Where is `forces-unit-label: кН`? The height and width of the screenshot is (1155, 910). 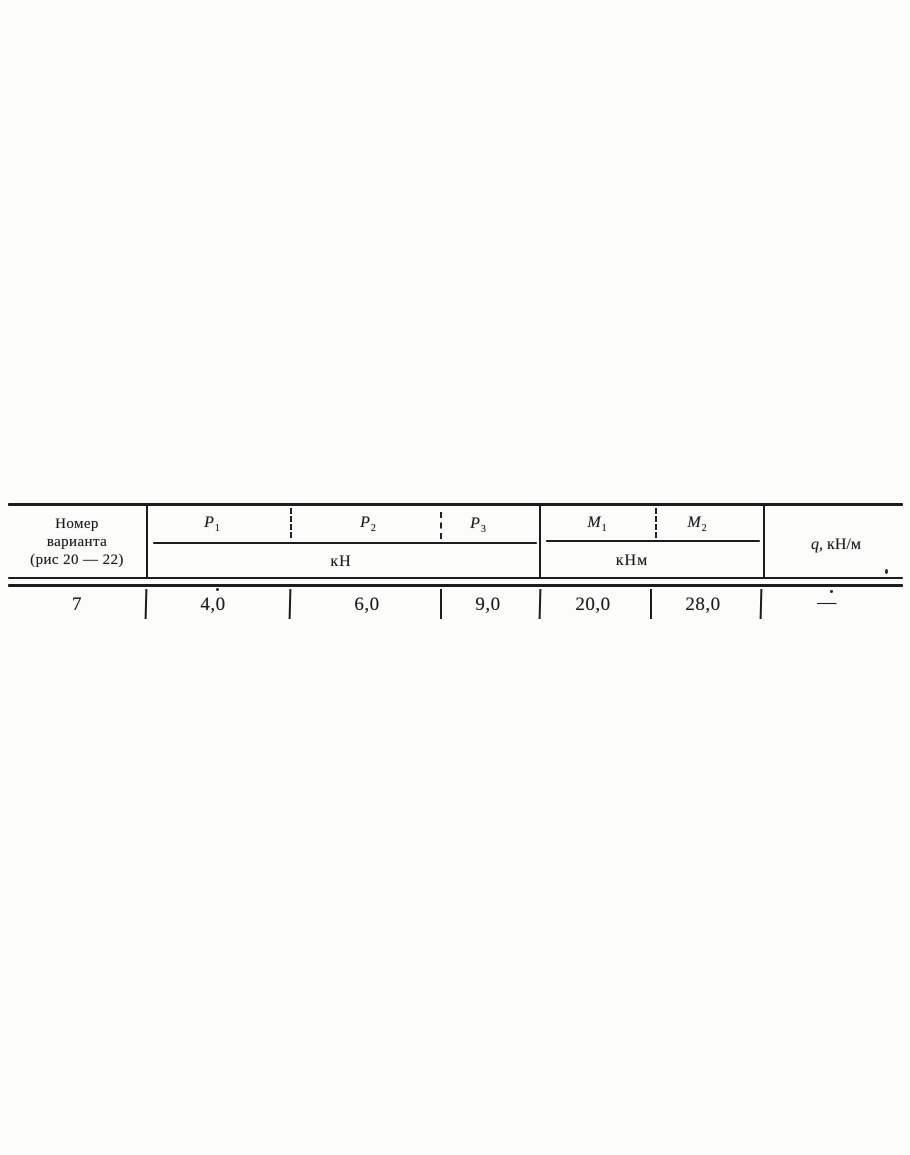
forces-unit-label: кН is located at coordinates (341, 561).